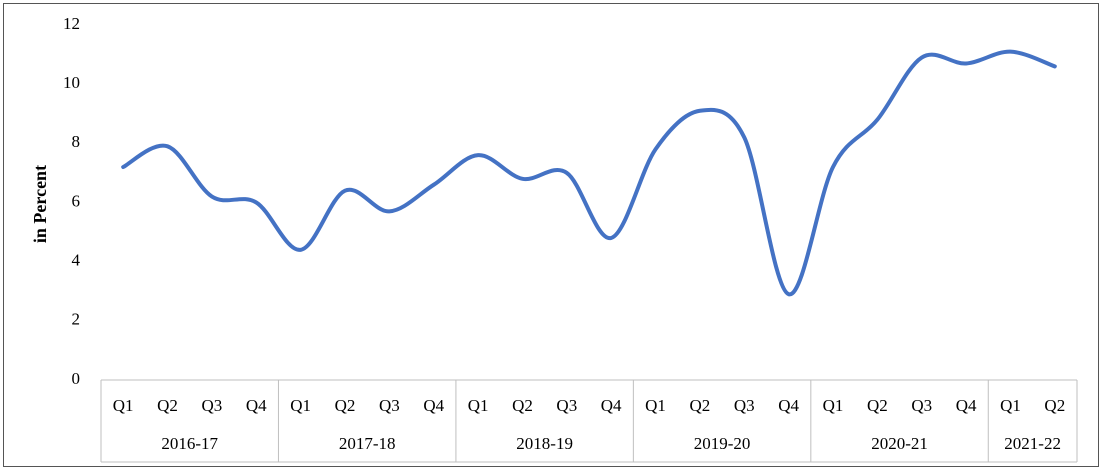 This screenshot has width=1103, height=476. I want to click on y-tick-label: 12, so click(71, 23).